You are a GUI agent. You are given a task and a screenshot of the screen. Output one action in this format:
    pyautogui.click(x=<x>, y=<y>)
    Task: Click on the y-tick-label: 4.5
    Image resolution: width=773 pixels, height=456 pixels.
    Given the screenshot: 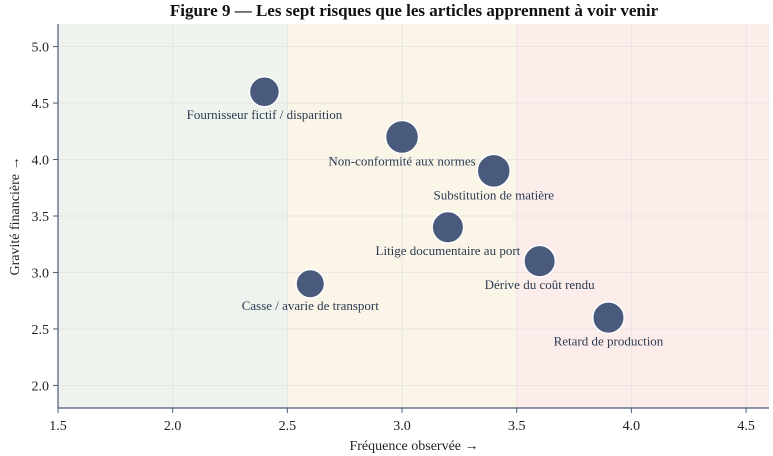 What is the action you would take?
    pyautogui.click(x=41, y=104)
    